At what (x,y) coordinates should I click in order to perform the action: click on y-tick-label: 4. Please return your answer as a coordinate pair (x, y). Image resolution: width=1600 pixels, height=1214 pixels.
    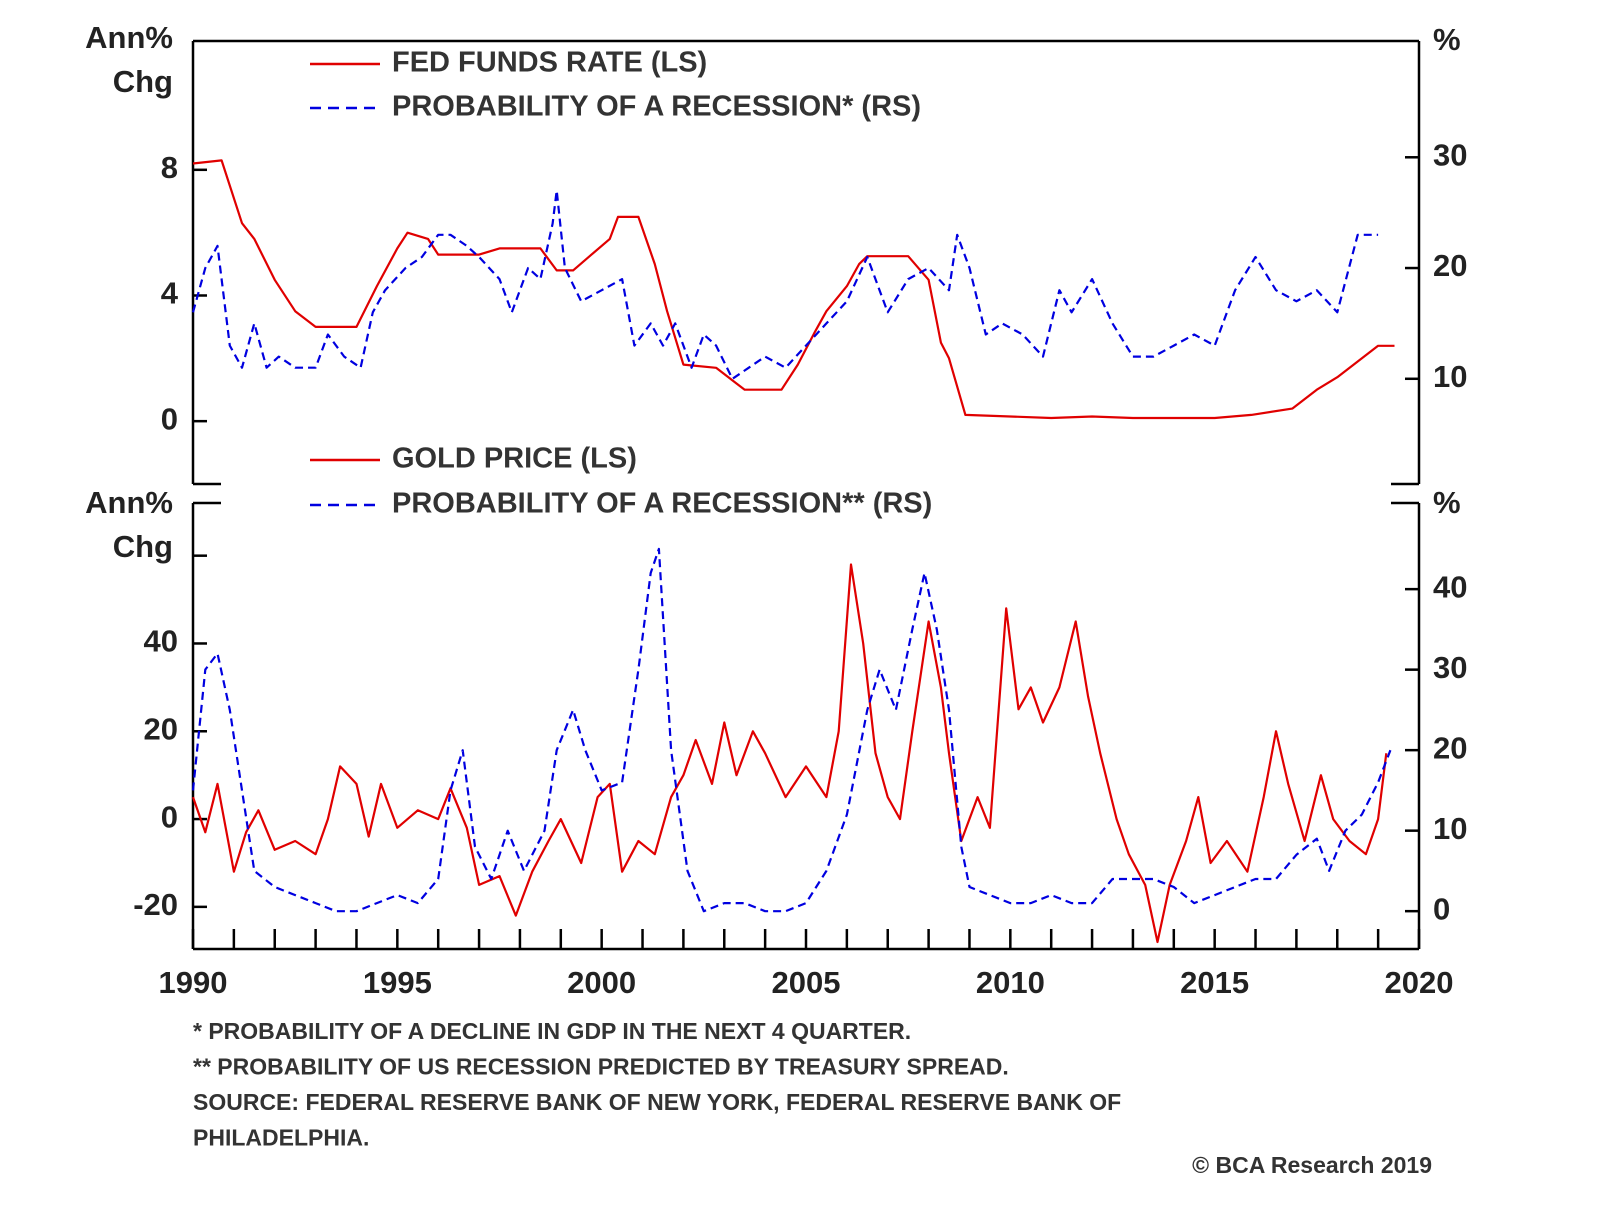
    Looking at the image, I should click on (170, 293).